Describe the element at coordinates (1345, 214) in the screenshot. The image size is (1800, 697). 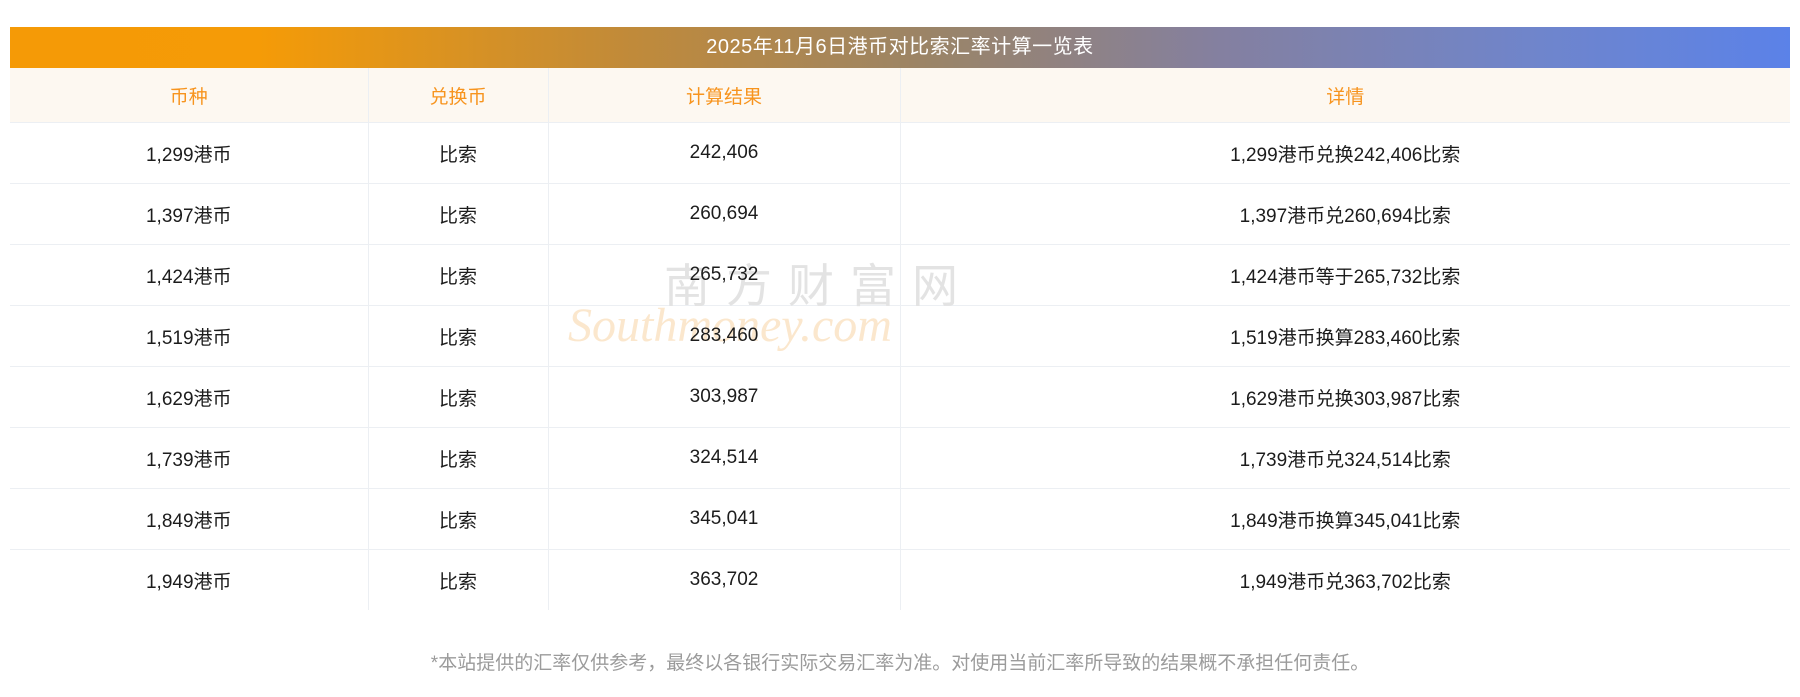
I see `cell-detail: 1,397港币兑260,694比索` at that location.